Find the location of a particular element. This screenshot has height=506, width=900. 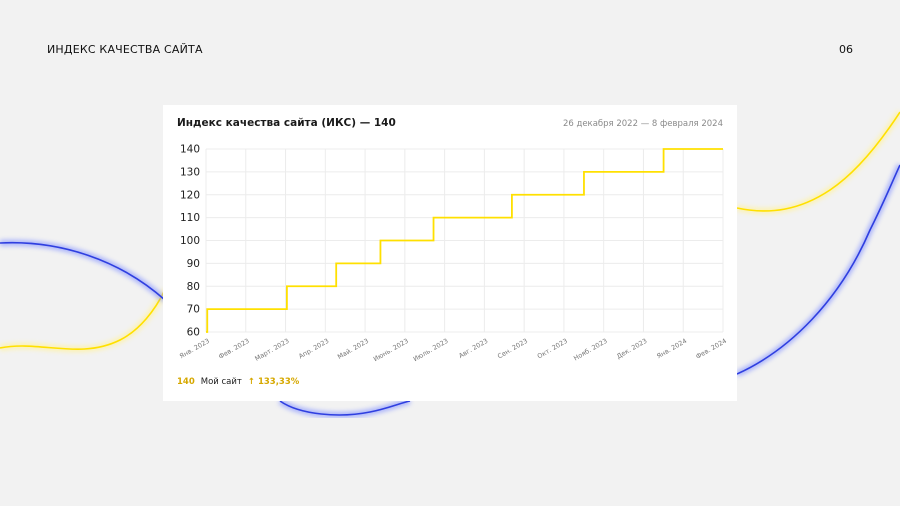

x-tick-label: Июнь. 2023 is located at coordinates (391, 350).